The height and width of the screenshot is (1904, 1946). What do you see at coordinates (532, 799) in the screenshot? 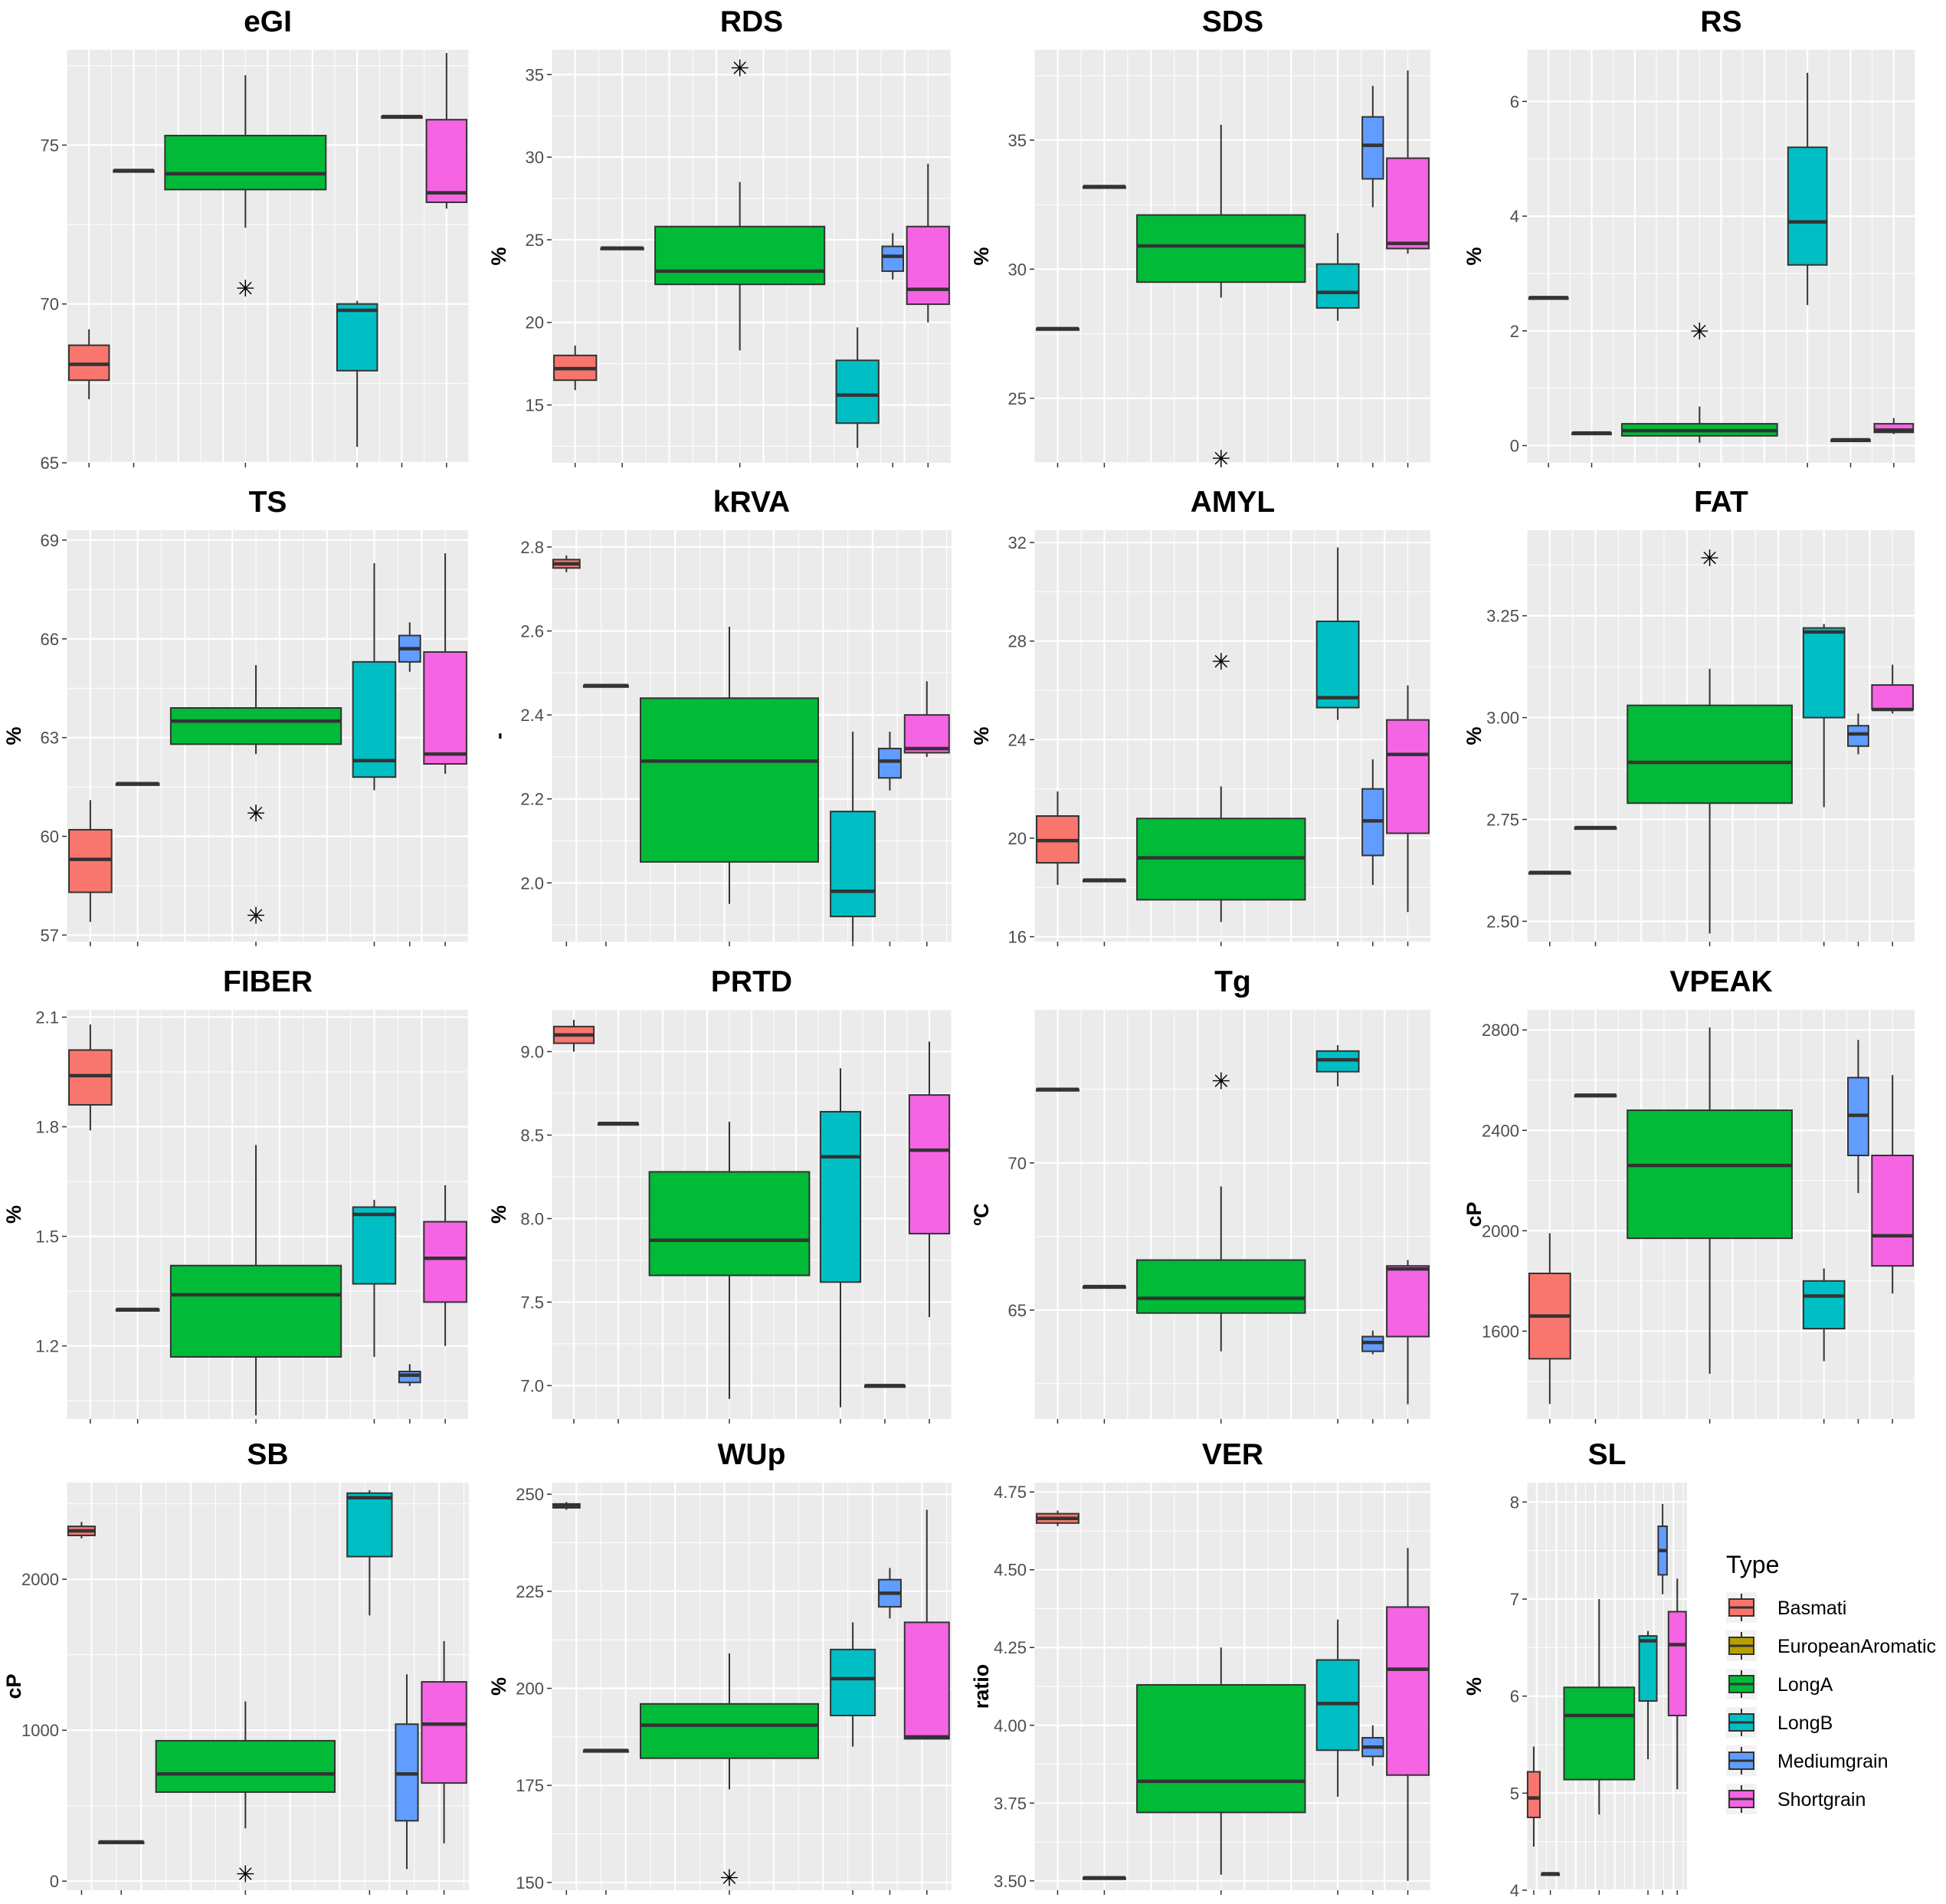
I see `y-tick-label: 2.2` at bounding box center [532, 799].